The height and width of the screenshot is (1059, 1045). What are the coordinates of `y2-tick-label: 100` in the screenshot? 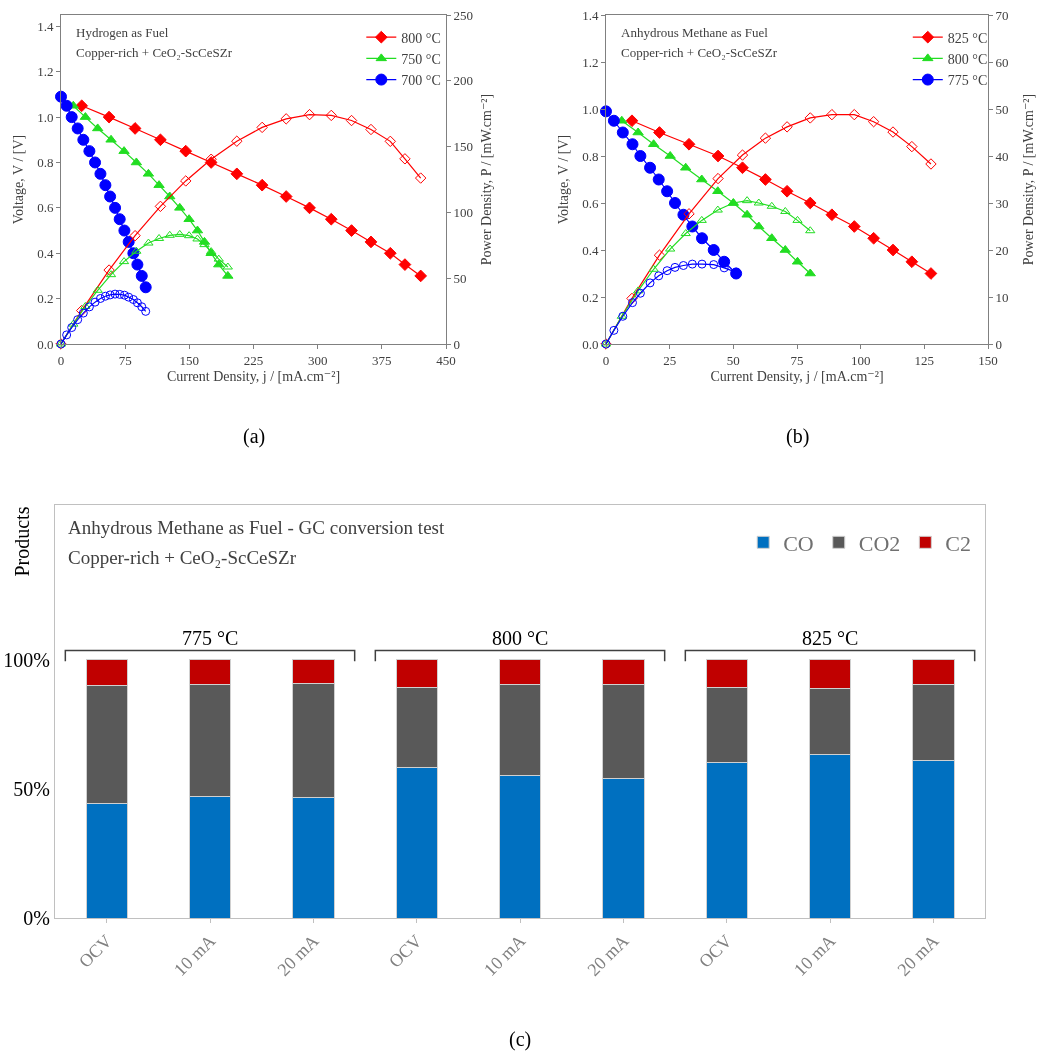 It's located at (463, 212).